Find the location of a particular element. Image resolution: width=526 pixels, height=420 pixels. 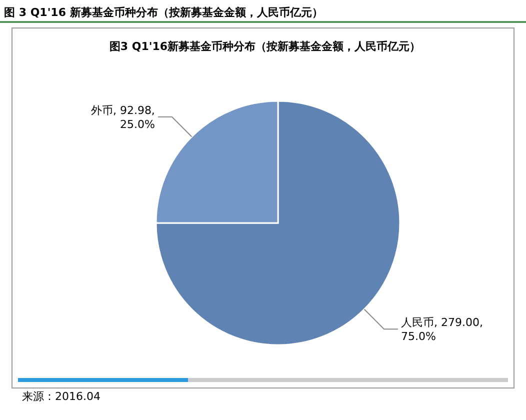

source-note: 来源：2016.04 is located at coordinates (61, 396).